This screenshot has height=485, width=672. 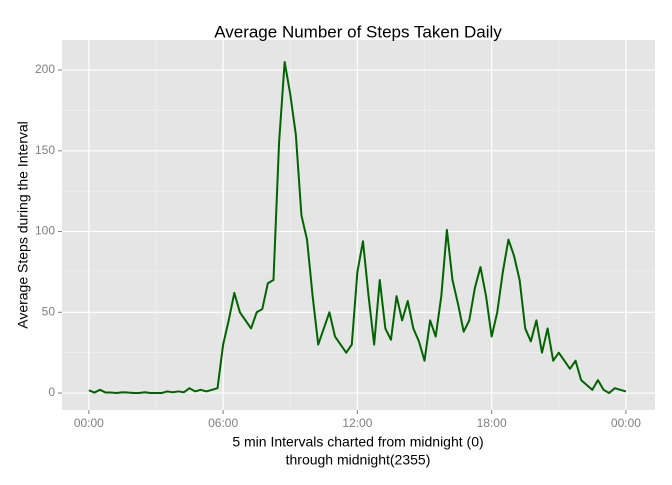 I want to click on x-tick-label: 06:00, so click(x=223, y=423).